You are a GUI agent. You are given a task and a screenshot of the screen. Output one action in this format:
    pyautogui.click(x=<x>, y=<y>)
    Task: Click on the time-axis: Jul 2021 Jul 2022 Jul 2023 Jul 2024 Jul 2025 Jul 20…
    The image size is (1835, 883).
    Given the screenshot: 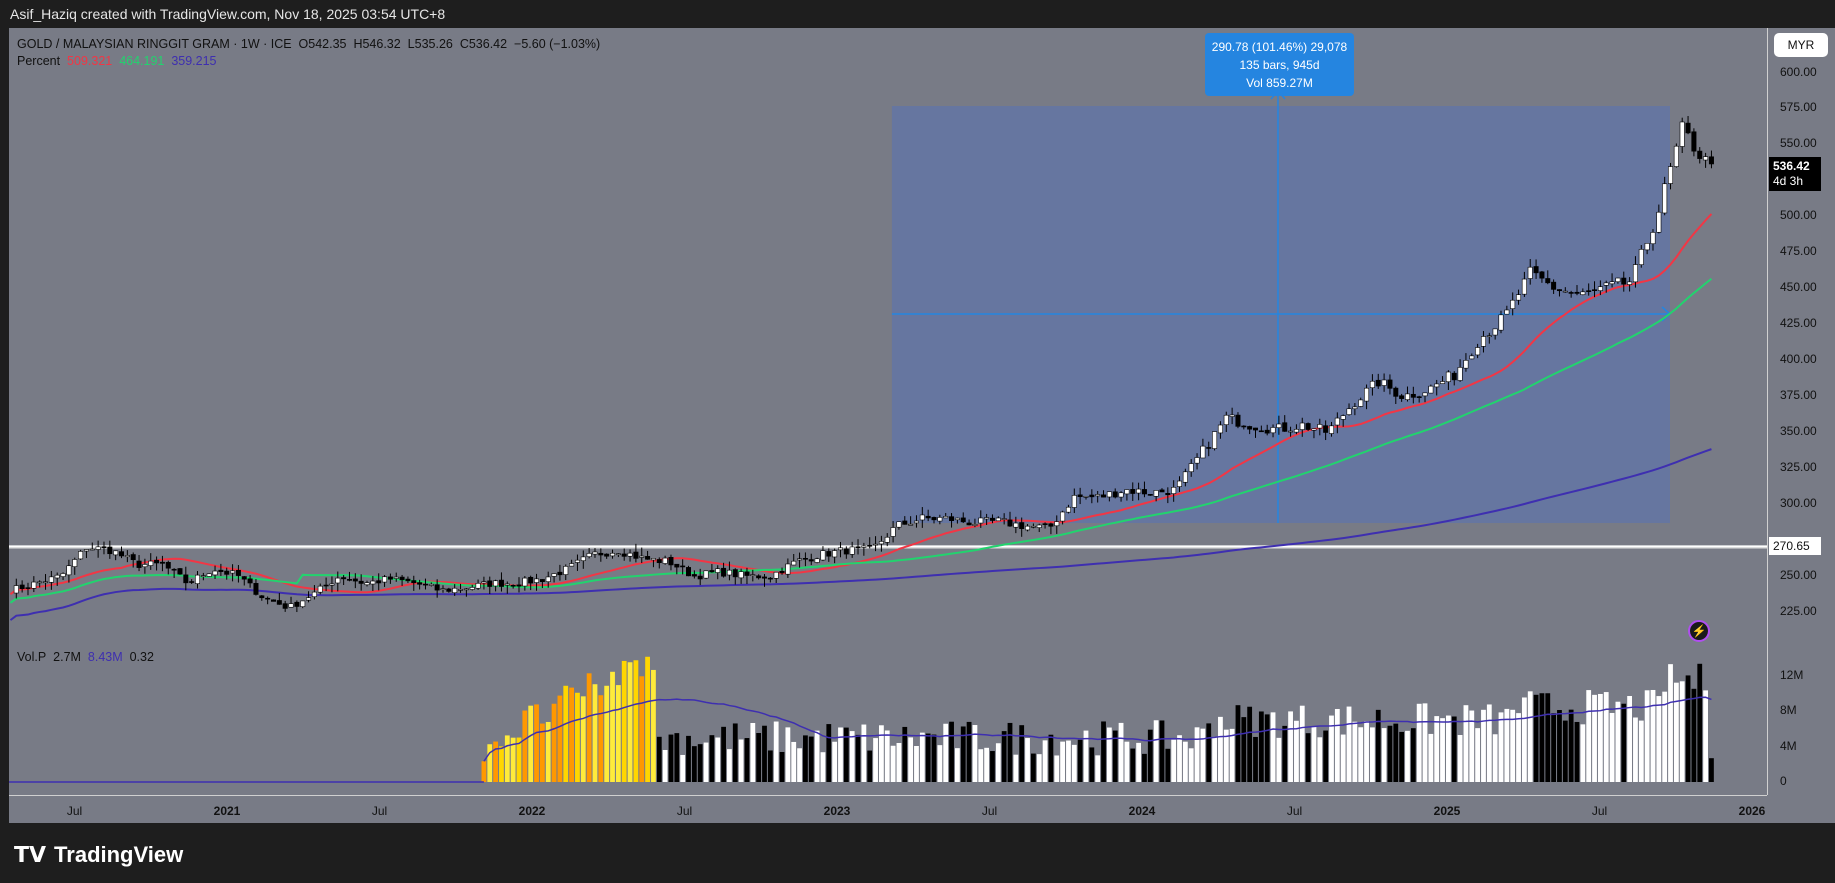 What is the action you would take?
    pyautogui.click(x=888, y=809)
    